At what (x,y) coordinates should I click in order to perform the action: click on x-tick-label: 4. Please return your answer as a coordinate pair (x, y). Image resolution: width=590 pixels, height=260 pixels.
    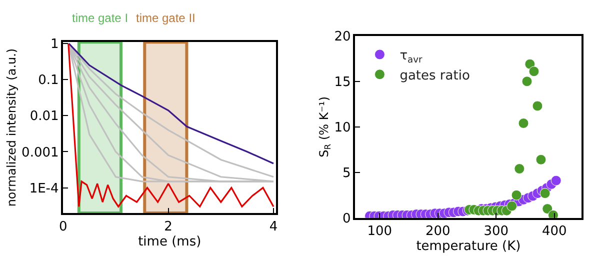
    Looking at the image, I should click on (273, 226).